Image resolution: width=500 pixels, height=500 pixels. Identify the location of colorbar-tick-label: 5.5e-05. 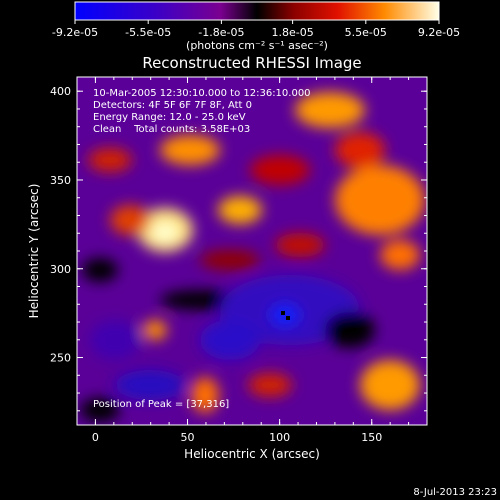
(366, 32).